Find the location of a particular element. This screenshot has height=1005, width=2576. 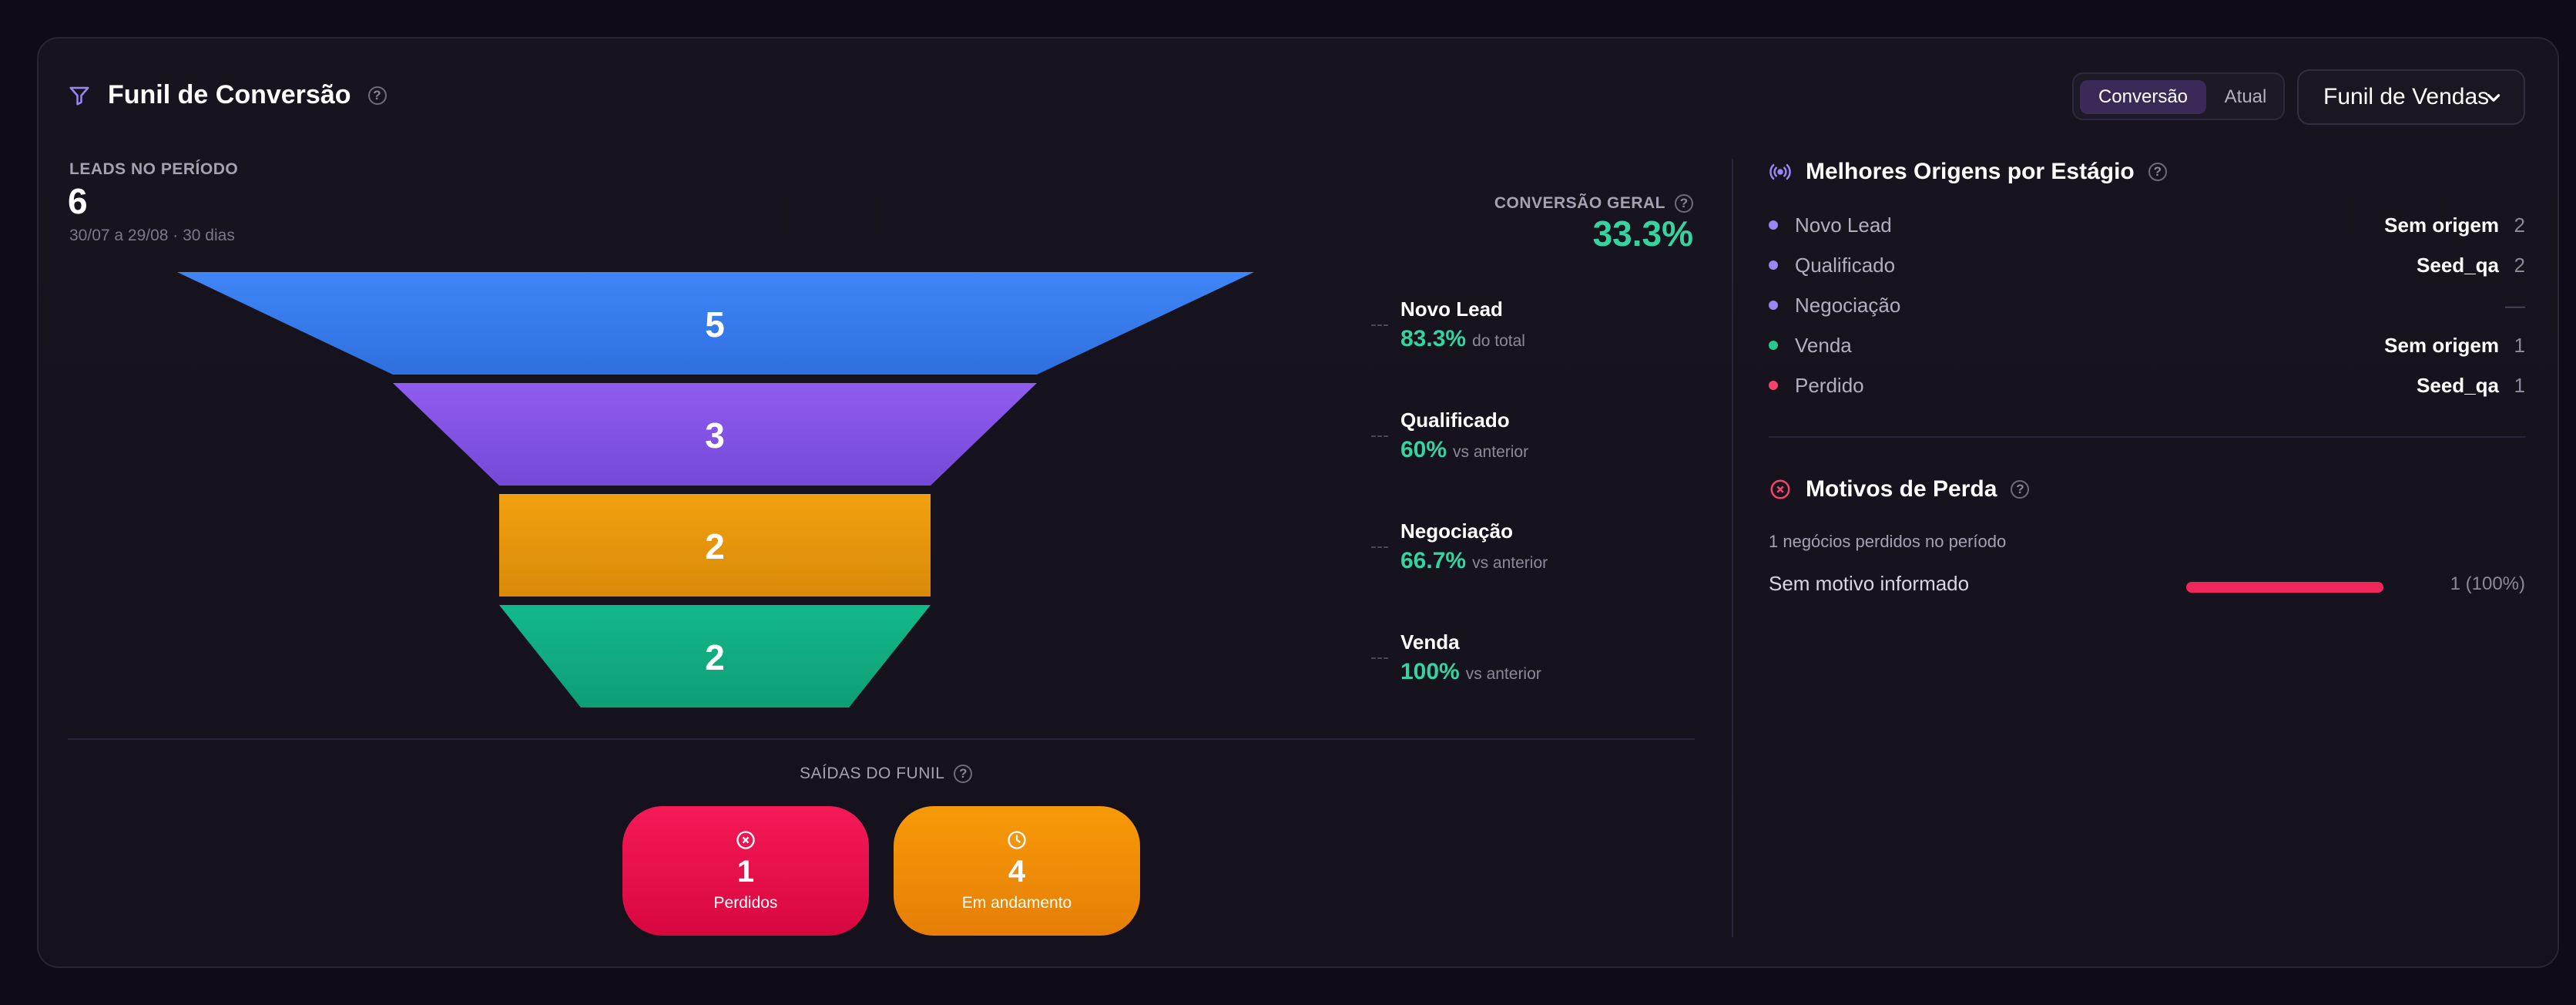

loss-heading: Motivos de Perda ? is located at coordinates (1899, 490).